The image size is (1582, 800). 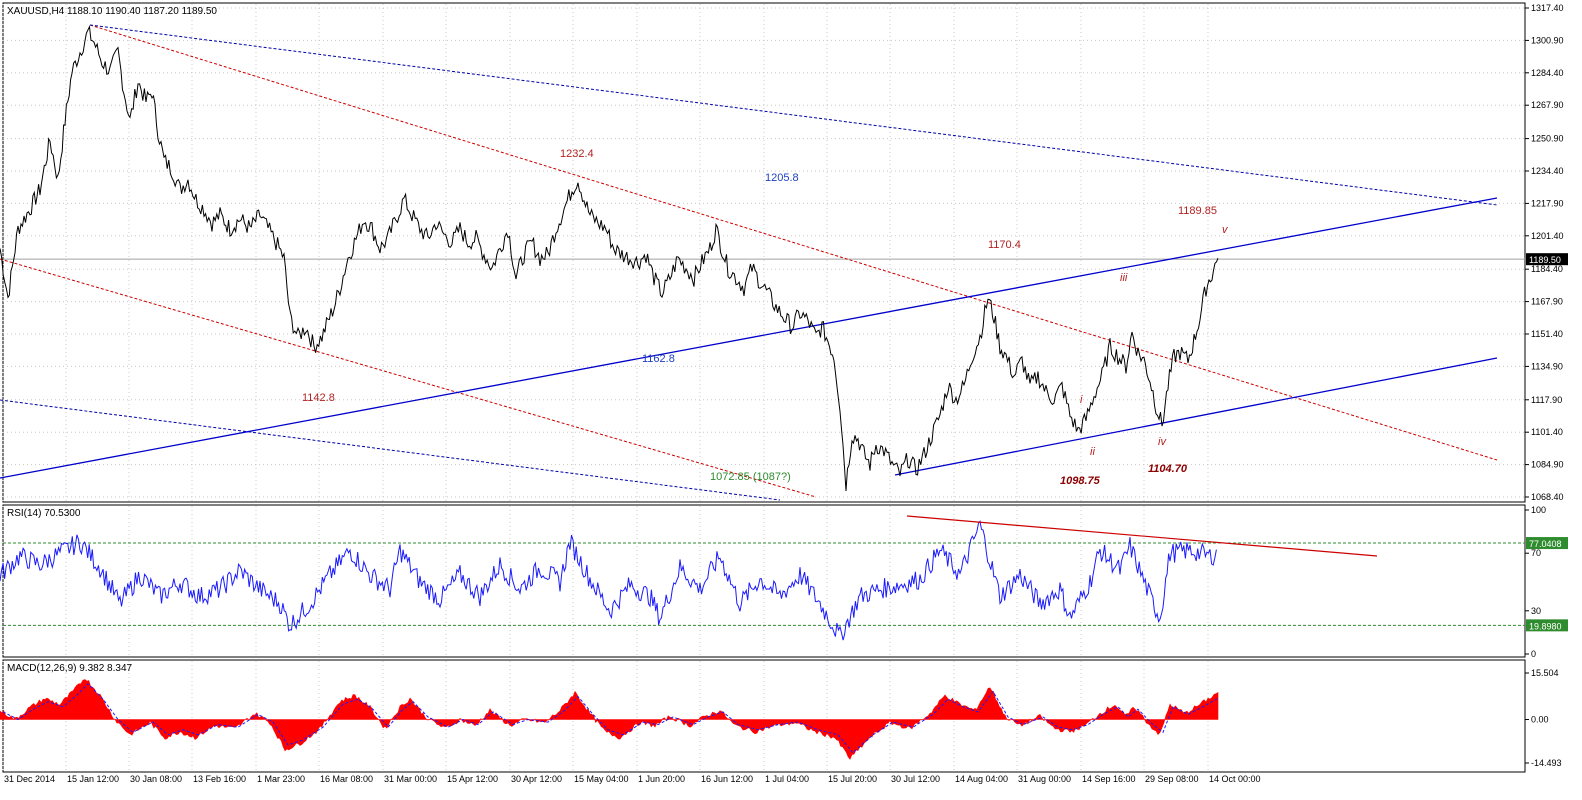 I want to click on rsi-trendline, so click(x=1142, y=536).